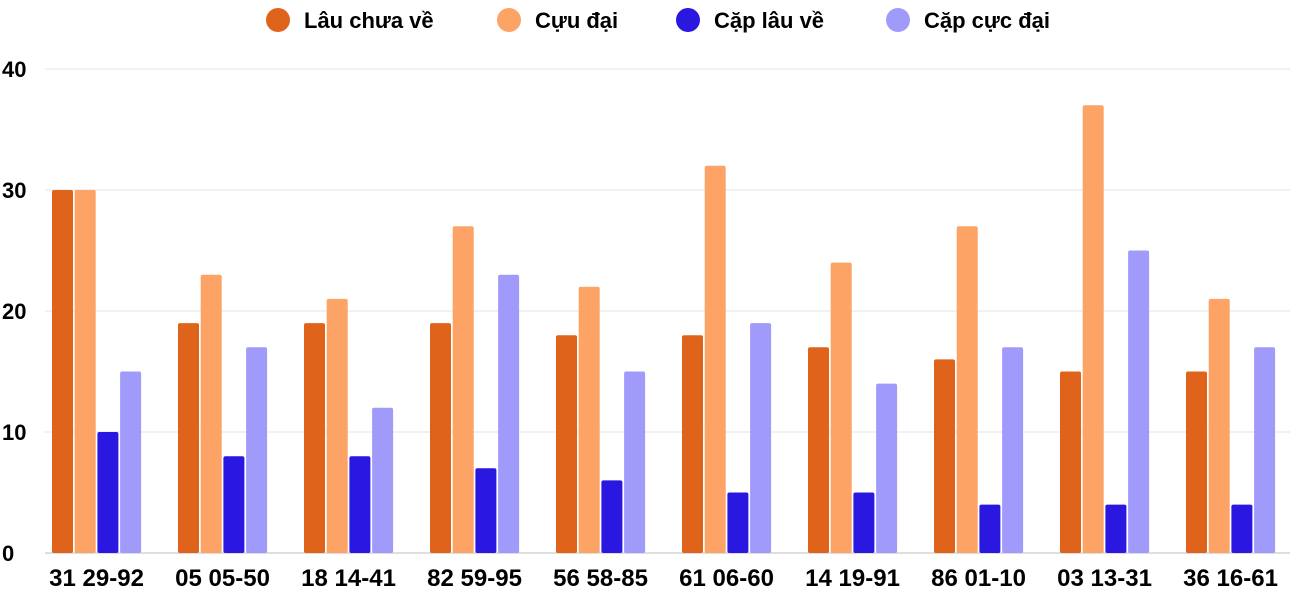 The width and height of the screenshot is (1300, 605). I want to click on y-axis: 0 10 20 30 40, so click(14, 311).